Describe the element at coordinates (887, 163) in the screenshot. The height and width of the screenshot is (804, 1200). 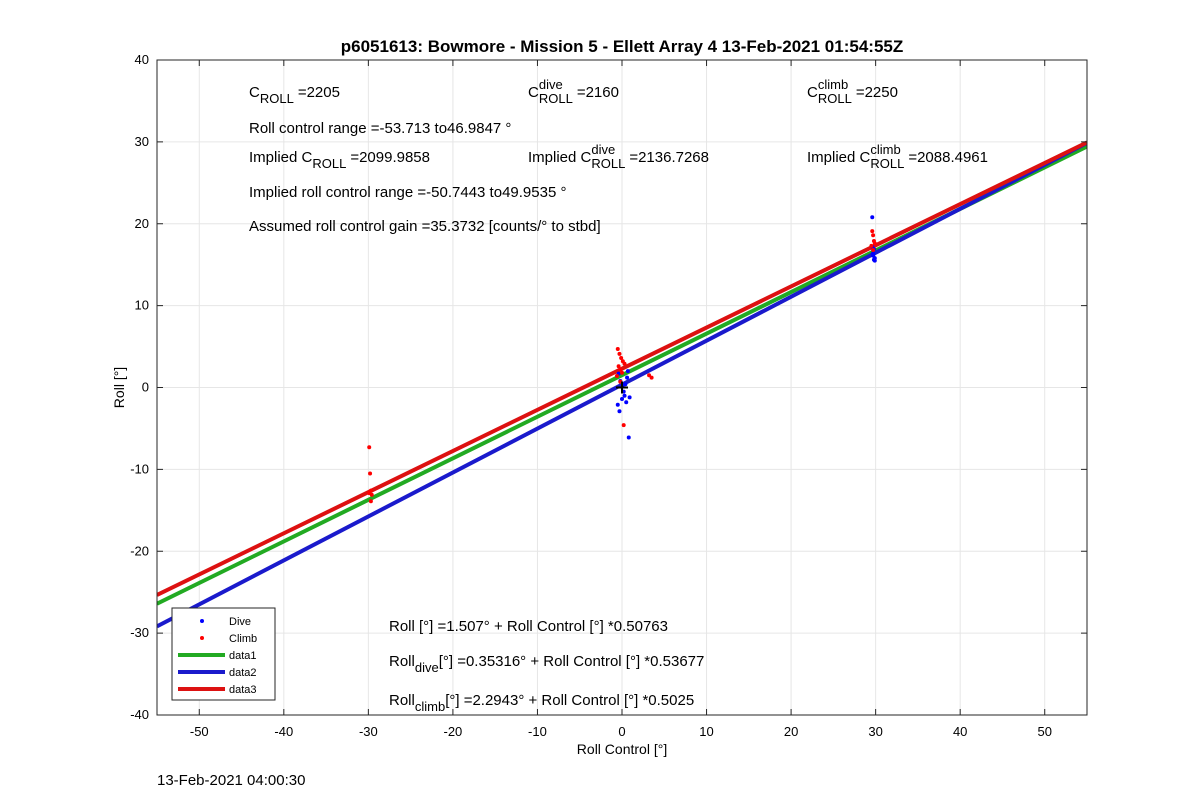
I see `annotation-implied-cclimb-sub: ROLL` at that location.